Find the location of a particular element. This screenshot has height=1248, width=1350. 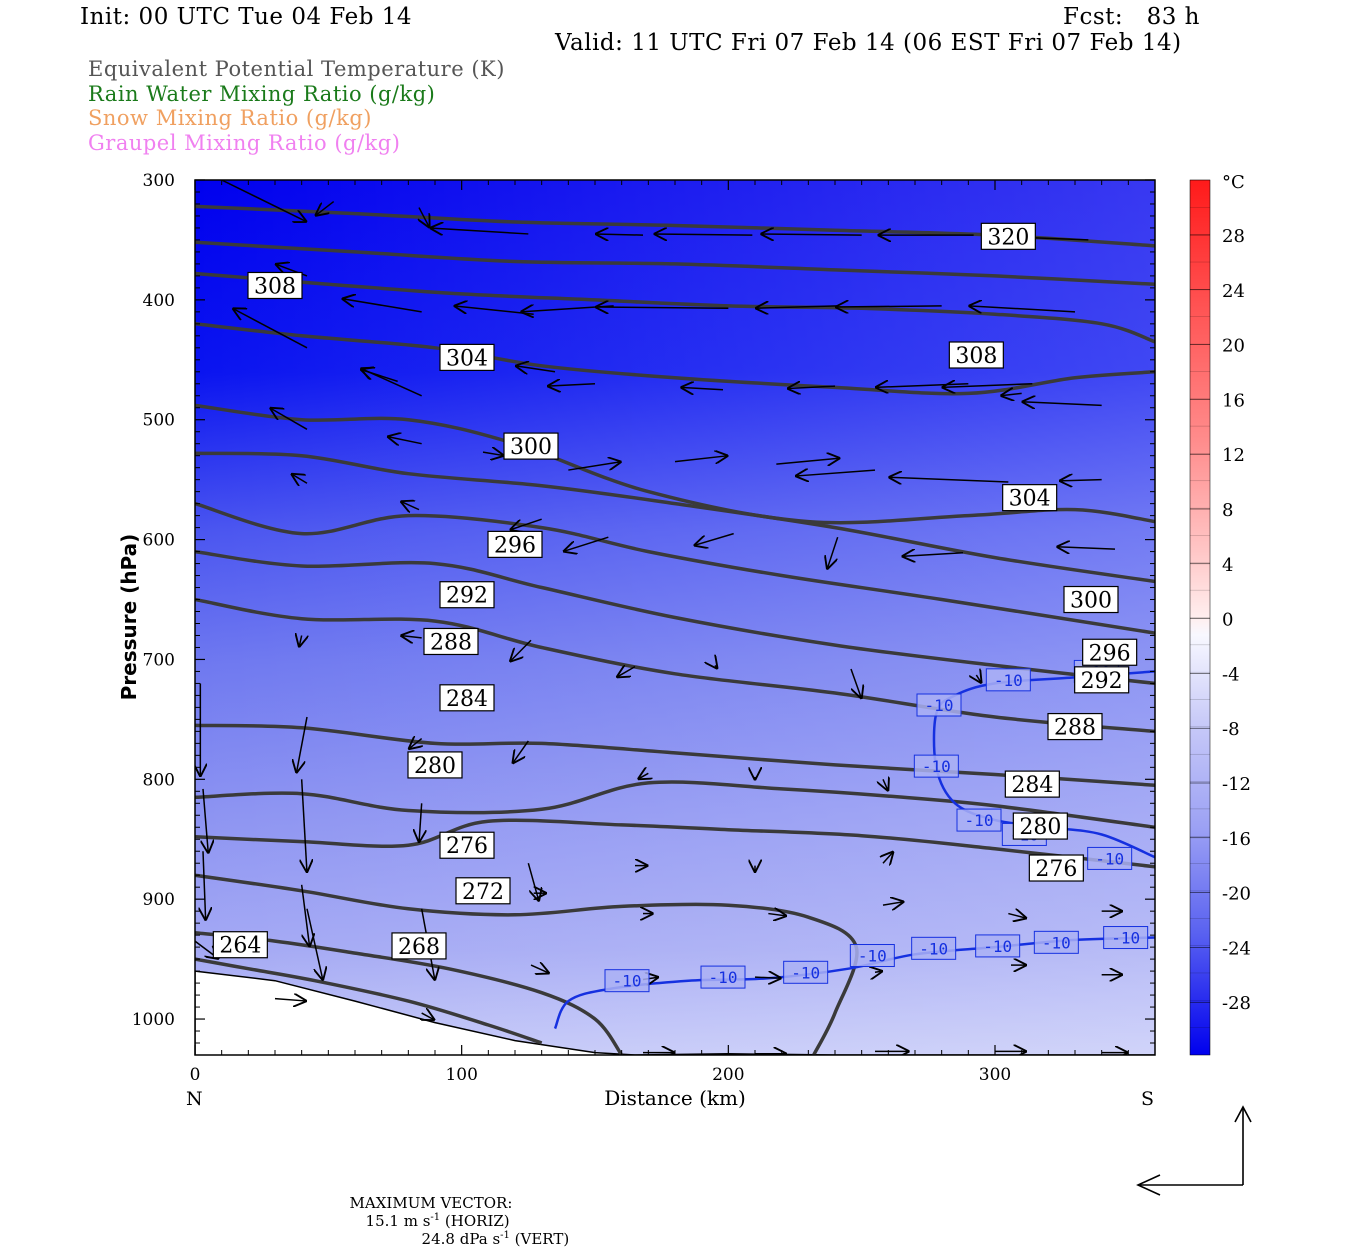

colorbar-label: 20 is located at coordinates (1233, 346).